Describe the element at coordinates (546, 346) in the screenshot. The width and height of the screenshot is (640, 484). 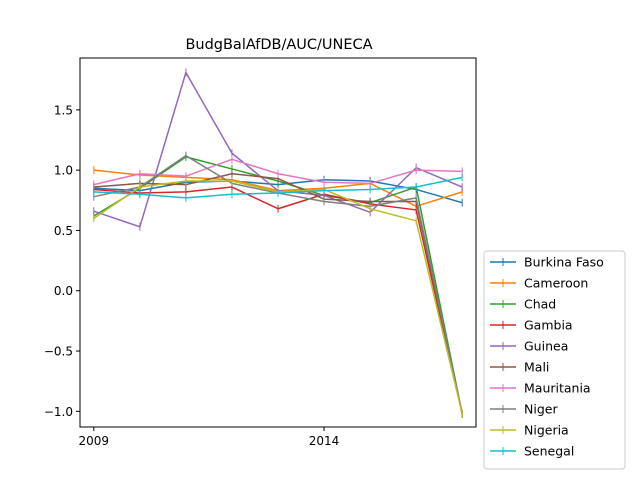
I see `legend-label-guinea: Guinea` at that location.